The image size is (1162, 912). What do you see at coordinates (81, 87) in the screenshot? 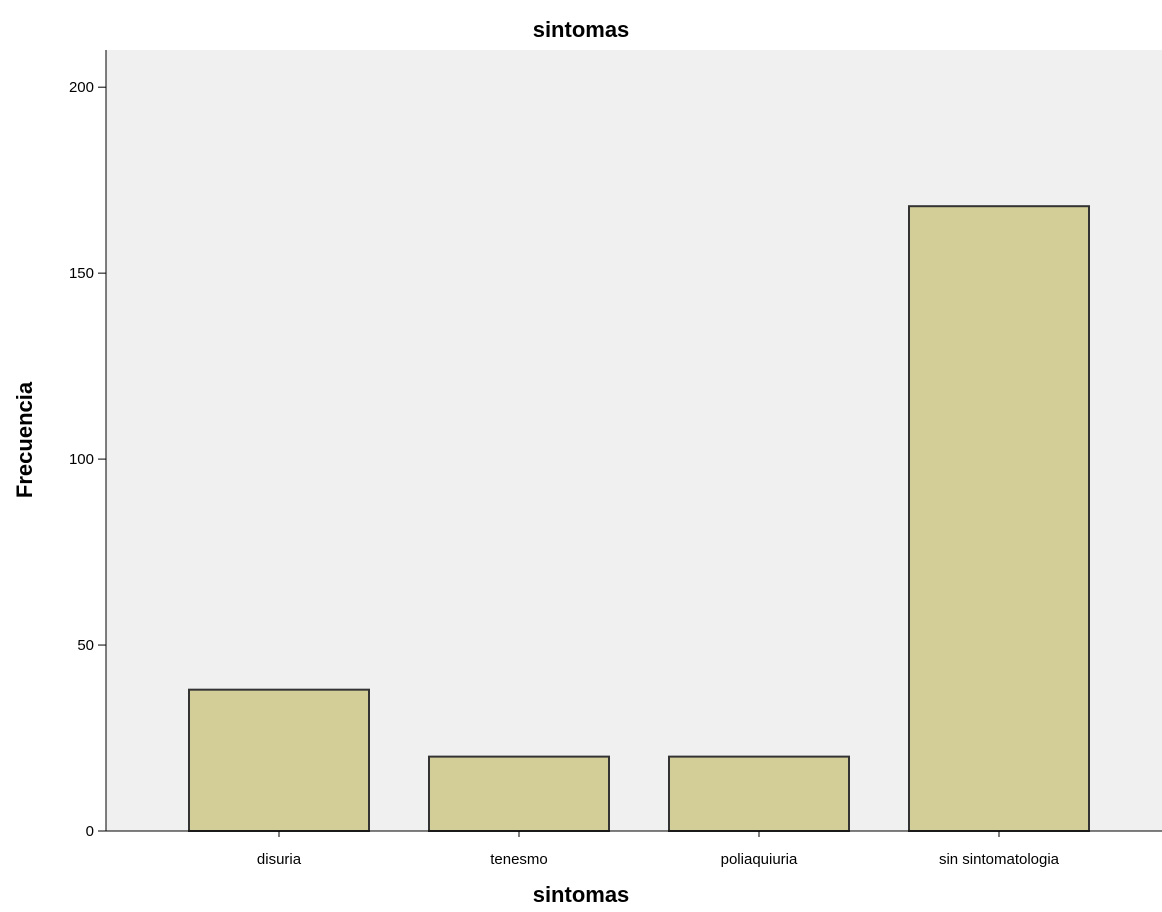
I see `y-tick-label-200: 200` at bounding box center [81, 87].